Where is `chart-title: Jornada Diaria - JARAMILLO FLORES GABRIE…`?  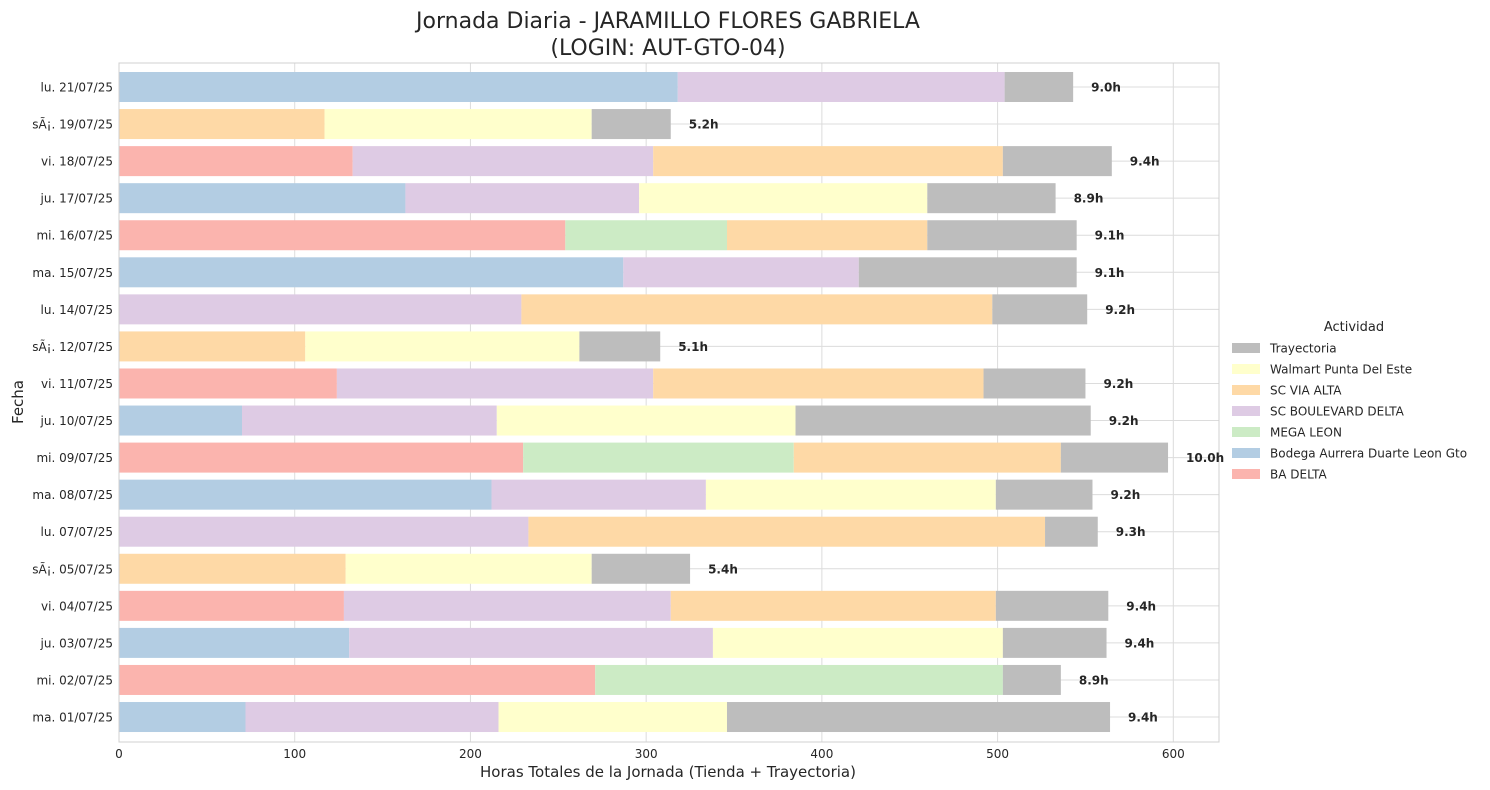 chart-title: Jornada Diaria - JARAMILLO FLORES GABRIE… is located at coordinates (667, 21).